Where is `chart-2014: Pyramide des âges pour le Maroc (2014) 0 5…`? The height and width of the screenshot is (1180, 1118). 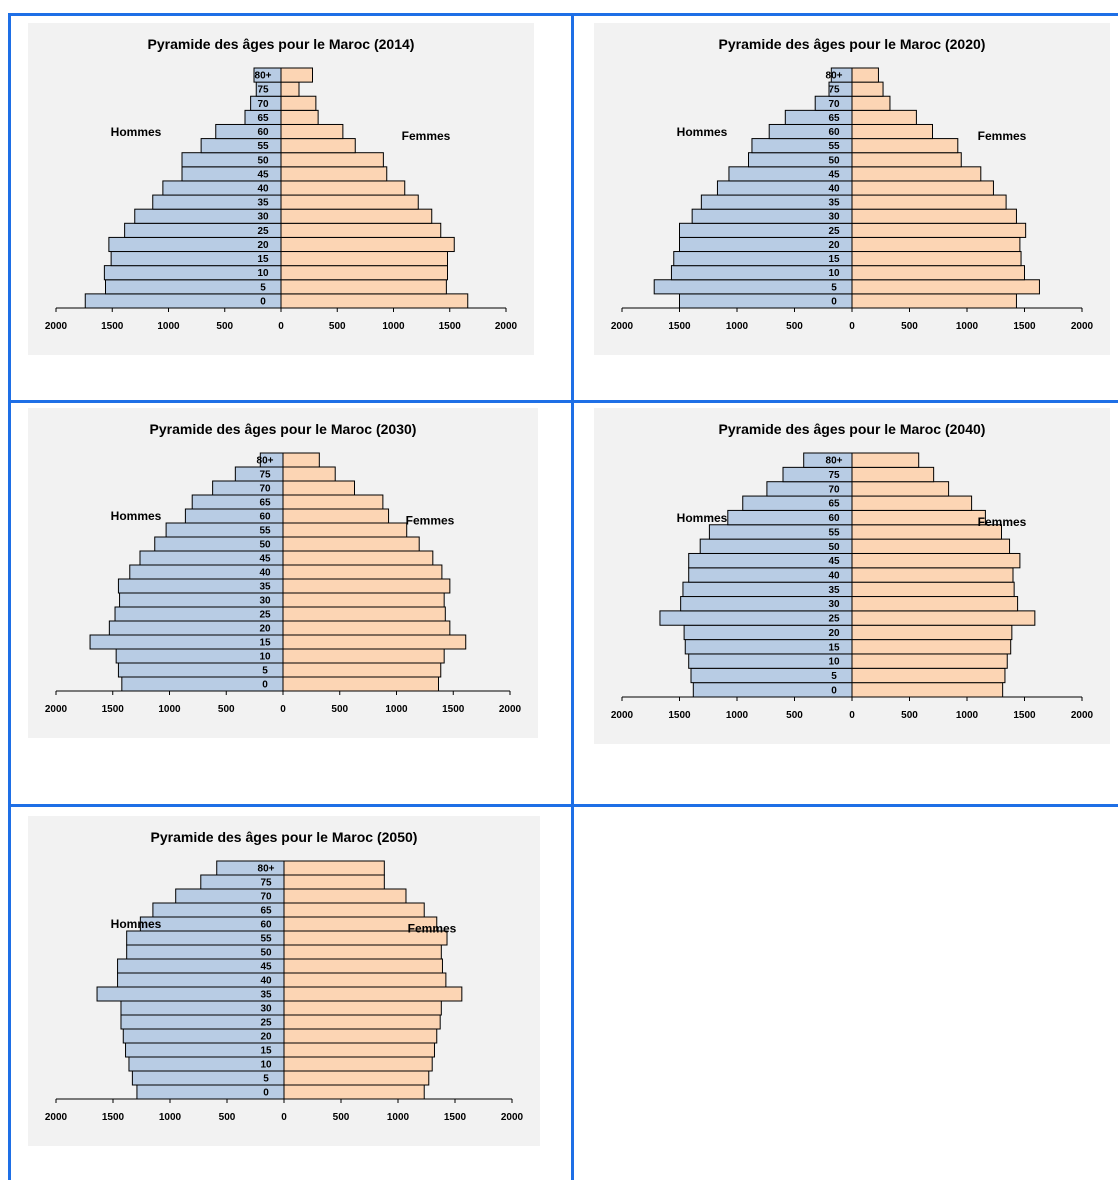 chart-2014: Pyramide des âges pour le Maroc (2014) 0 5… is located at coordinates (281, 189).